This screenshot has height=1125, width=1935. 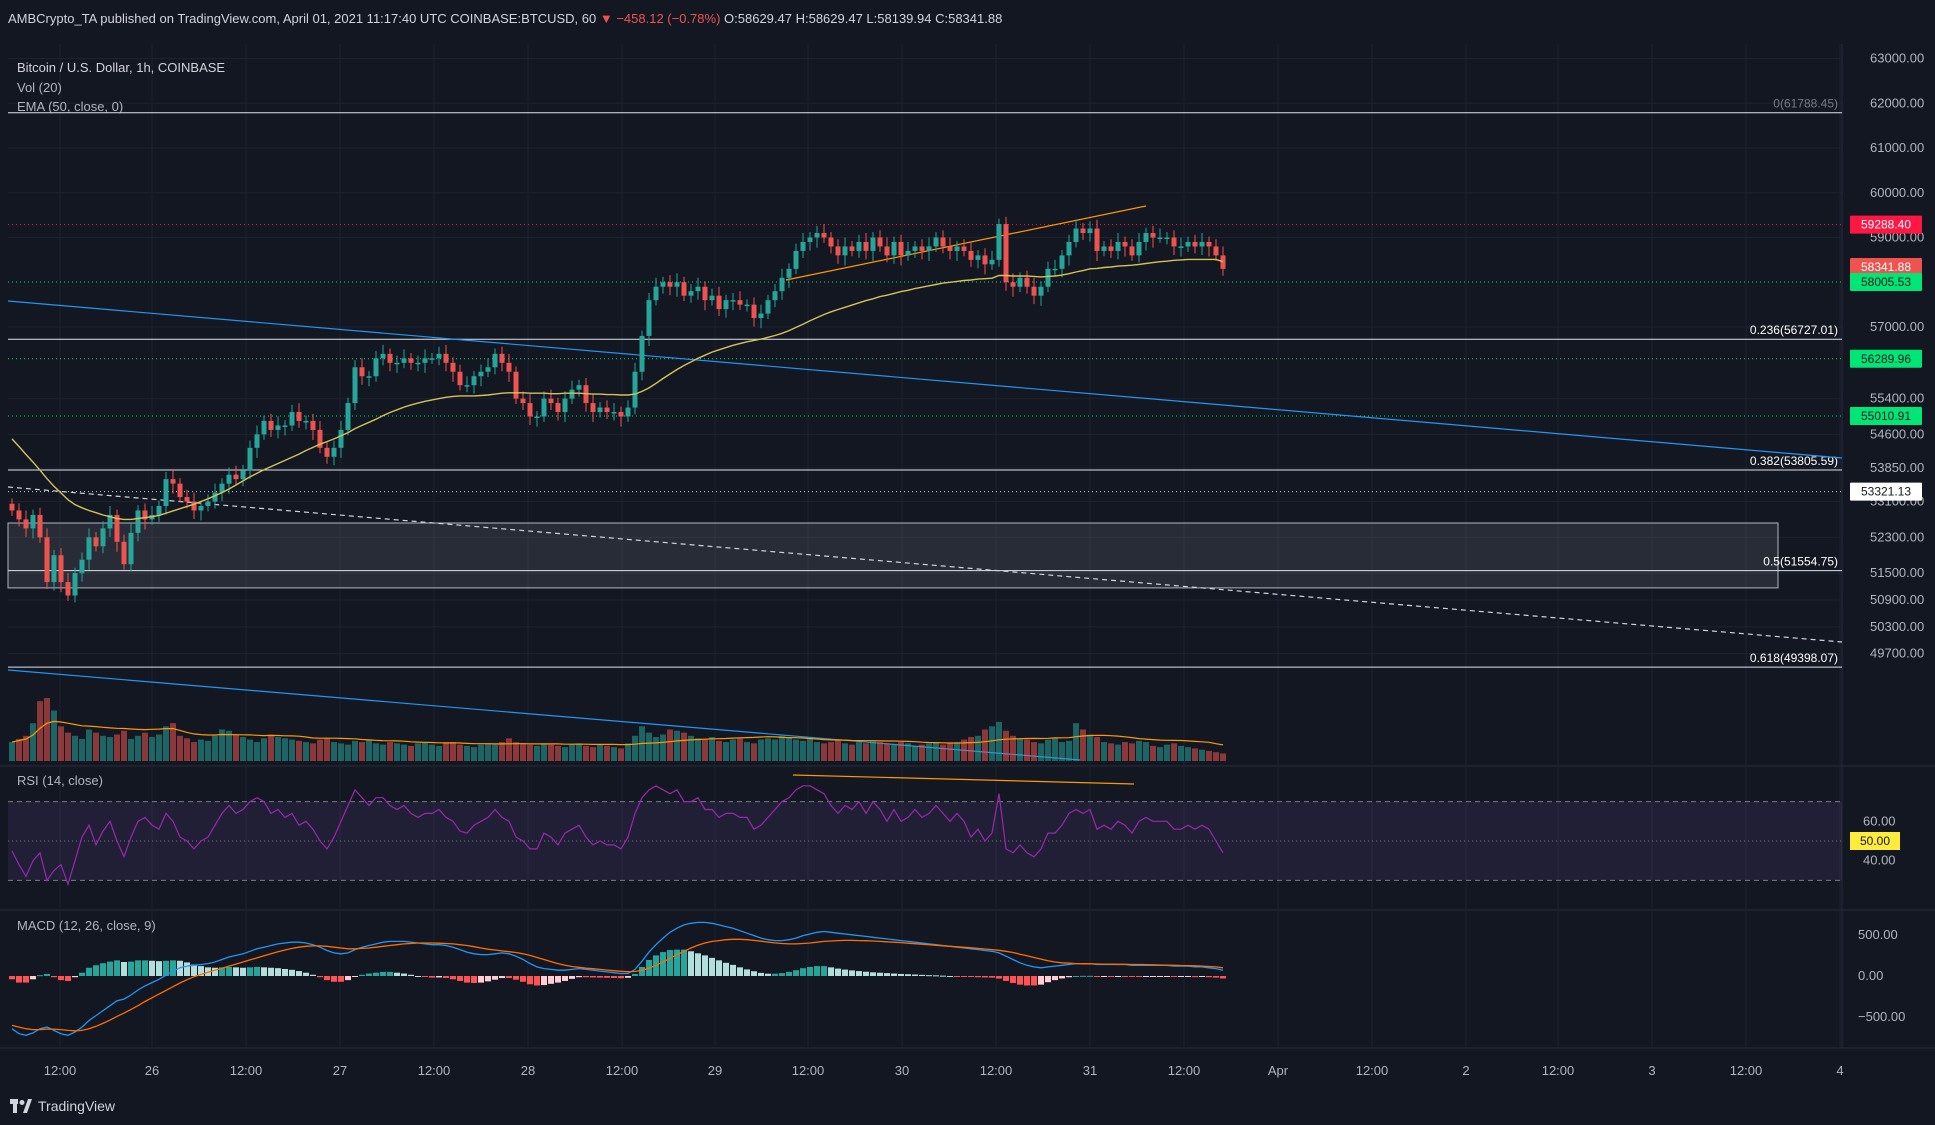 I want to click on time-tick-label: 27, so click(x=340, y=1070).